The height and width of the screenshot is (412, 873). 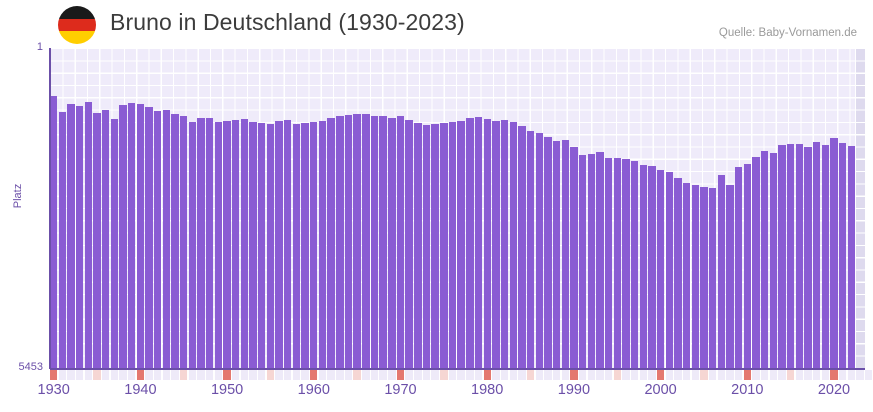 What do you see at coordinates (660, 390) in the screenshot?
I see `x-axis-tick-label: 2000` at bounding box center [660, 390].